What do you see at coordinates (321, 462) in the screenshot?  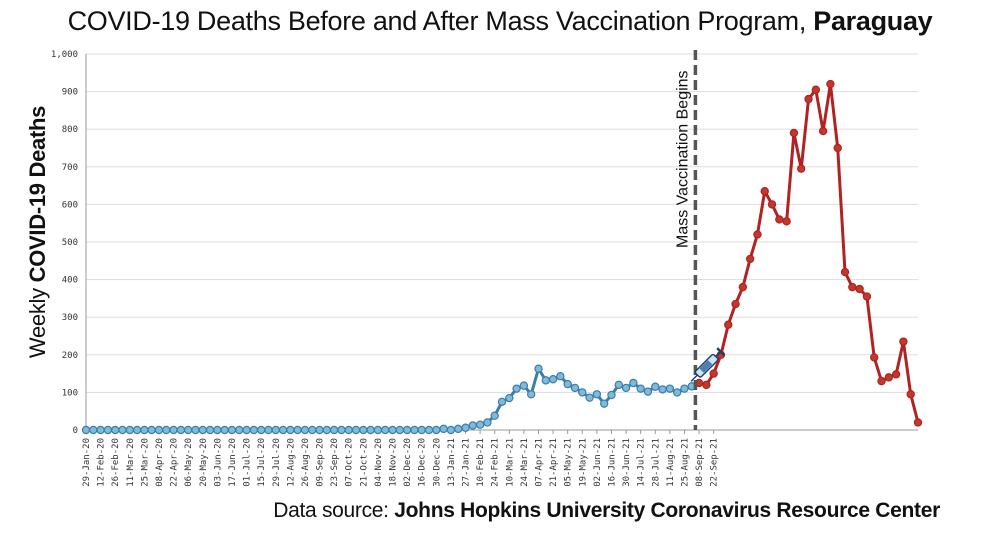 I see `x-tick-label: 09-Sep-20` at bounding box center [321, 462].